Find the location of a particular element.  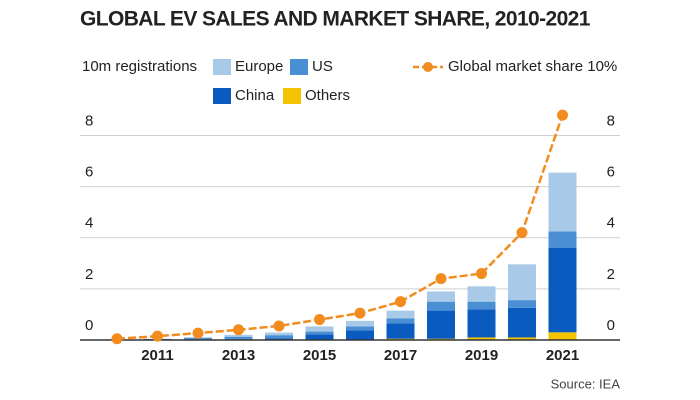

y-tick-label: 6 is located at coordinates (89, 172).